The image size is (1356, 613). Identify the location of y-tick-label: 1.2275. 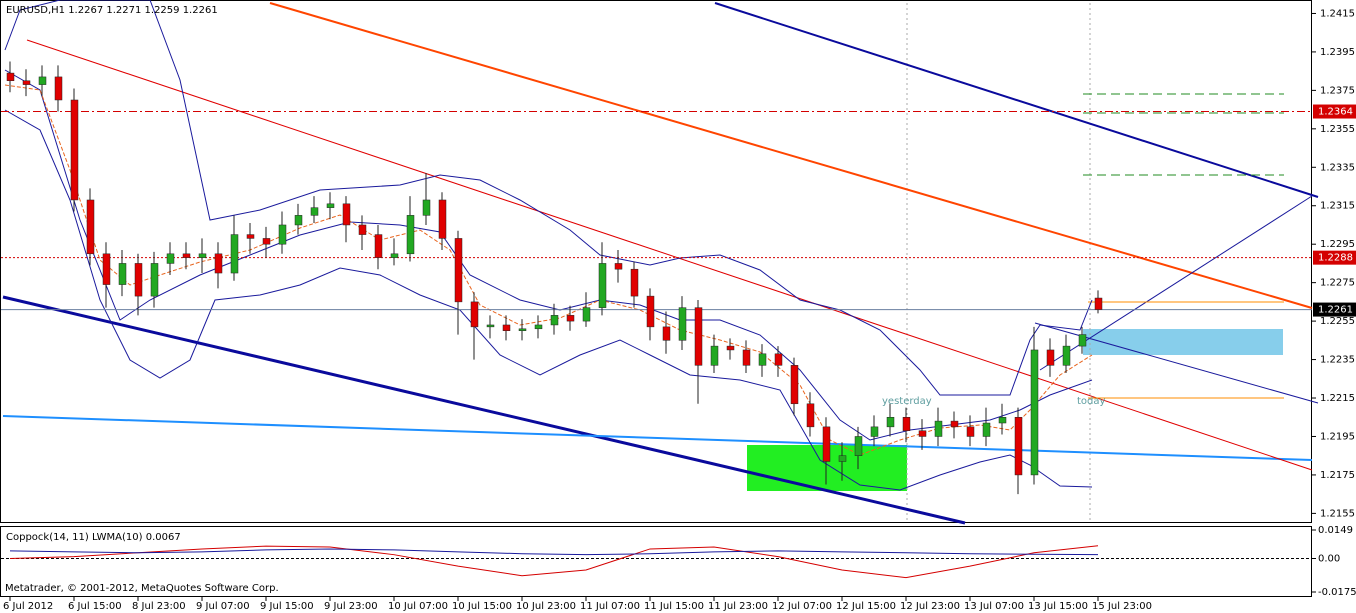
(1337, 283).